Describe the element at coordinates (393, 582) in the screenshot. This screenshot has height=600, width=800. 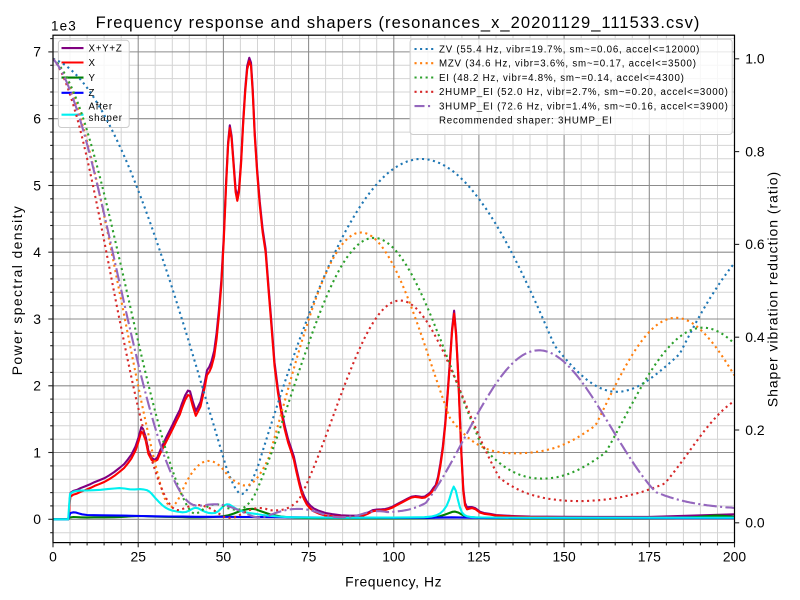
I see `svg-text: Frequency, Hz` at that location.